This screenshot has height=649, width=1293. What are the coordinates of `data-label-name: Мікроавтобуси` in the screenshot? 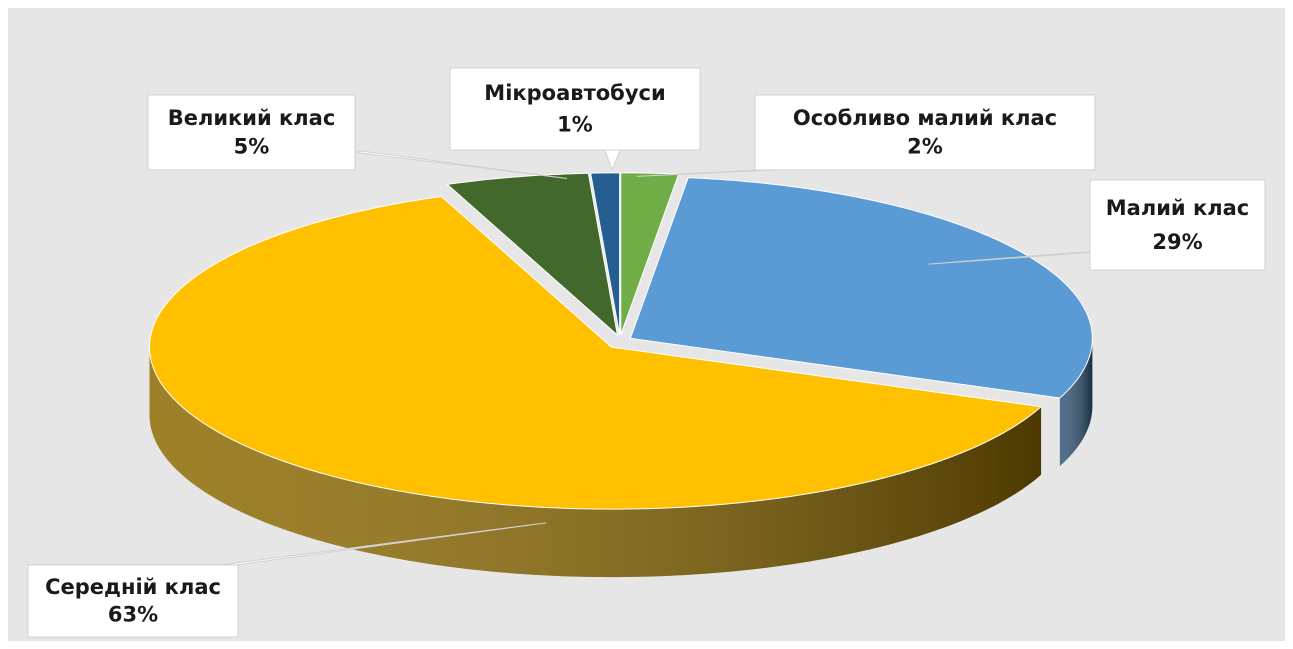 It's located at (574, 93).